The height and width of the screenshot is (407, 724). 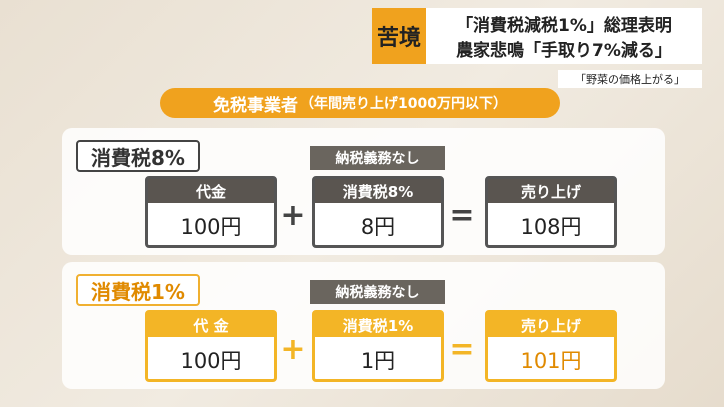 I want to click on term-label: 消費税1%, so click(x=378, y=325).